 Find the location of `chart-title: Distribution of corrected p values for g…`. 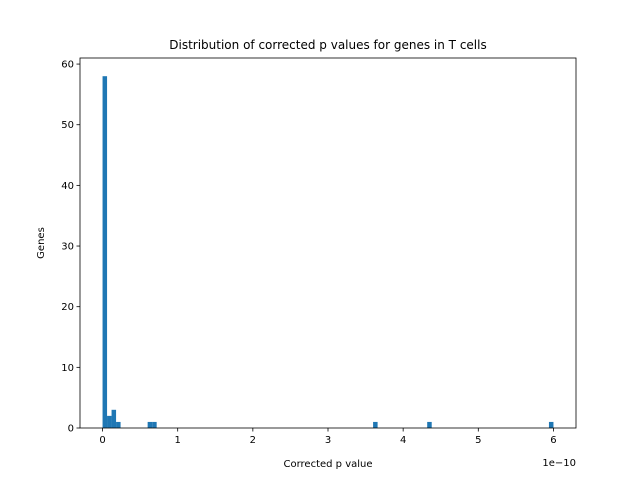

chart-title: Distribution of corrected p values for g… is located at coordinates (327, 45).